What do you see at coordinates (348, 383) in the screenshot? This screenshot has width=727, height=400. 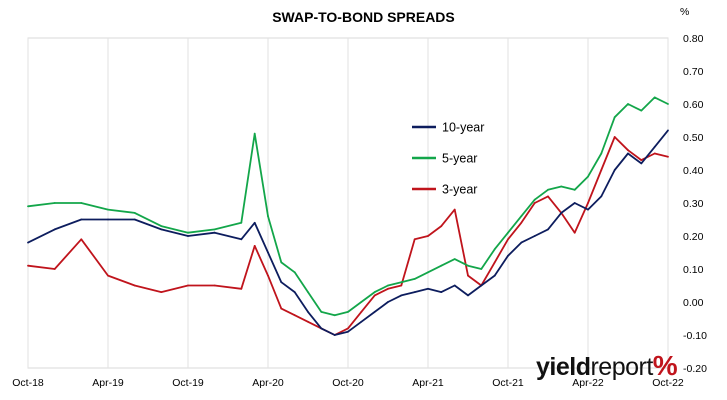 I see `x-tick-label: Oct-20` at bounding box center [348, 383].